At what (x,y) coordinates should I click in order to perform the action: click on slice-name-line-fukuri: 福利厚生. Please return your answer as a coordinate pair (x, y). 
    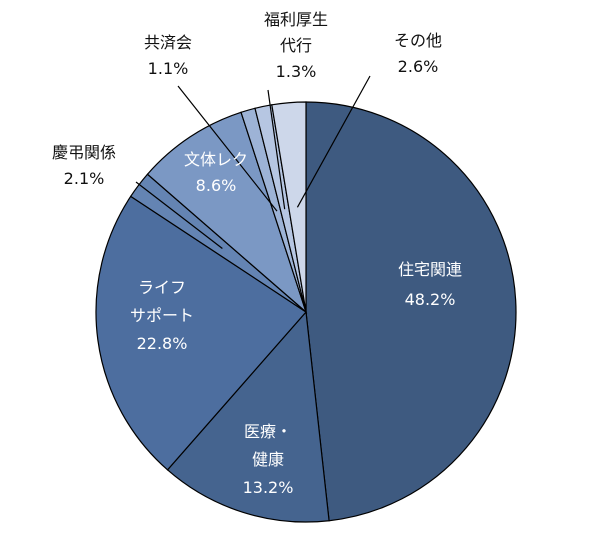
    Looking at the image, I should click on (296, 19).